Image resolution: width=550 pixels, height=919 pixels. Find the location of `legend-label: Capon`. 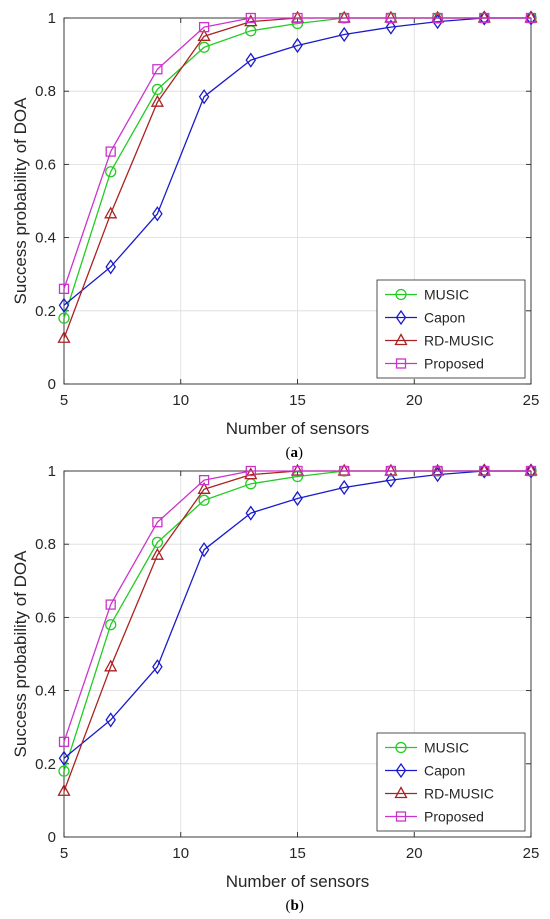

legend-label: Capon is located at coordinates (444, 771).